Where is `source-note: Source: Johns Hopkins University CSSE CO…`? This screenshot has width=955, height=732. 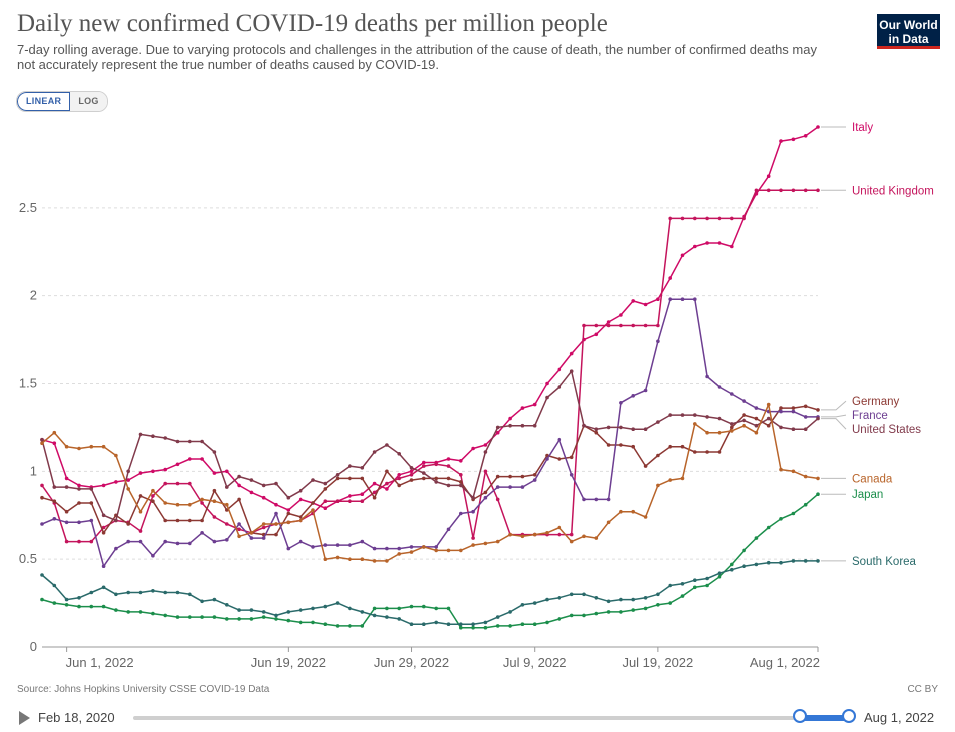
source-note: Source: Johns Hopkins University CSSE CO… is located at coordinates (143, 689).